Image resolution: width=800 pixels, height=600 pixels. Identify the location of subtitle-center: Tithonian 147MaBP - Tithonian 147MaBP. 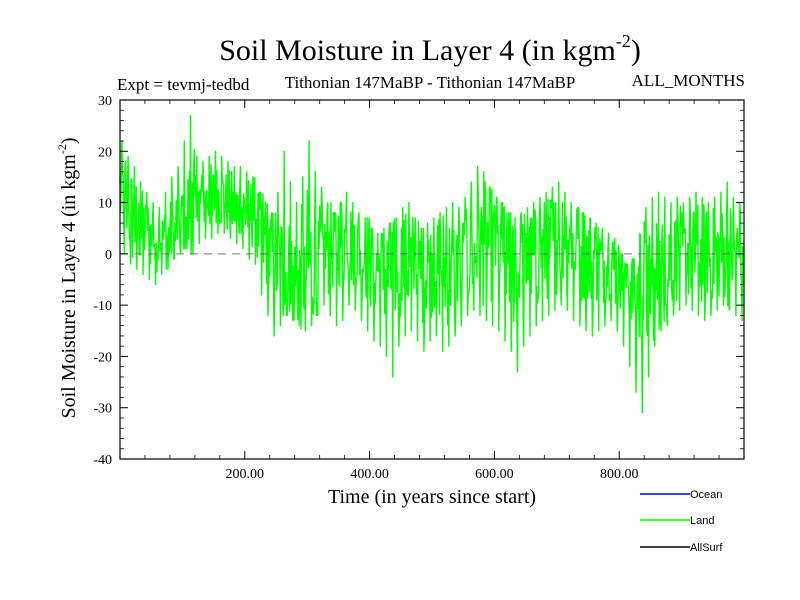
(430, 82).